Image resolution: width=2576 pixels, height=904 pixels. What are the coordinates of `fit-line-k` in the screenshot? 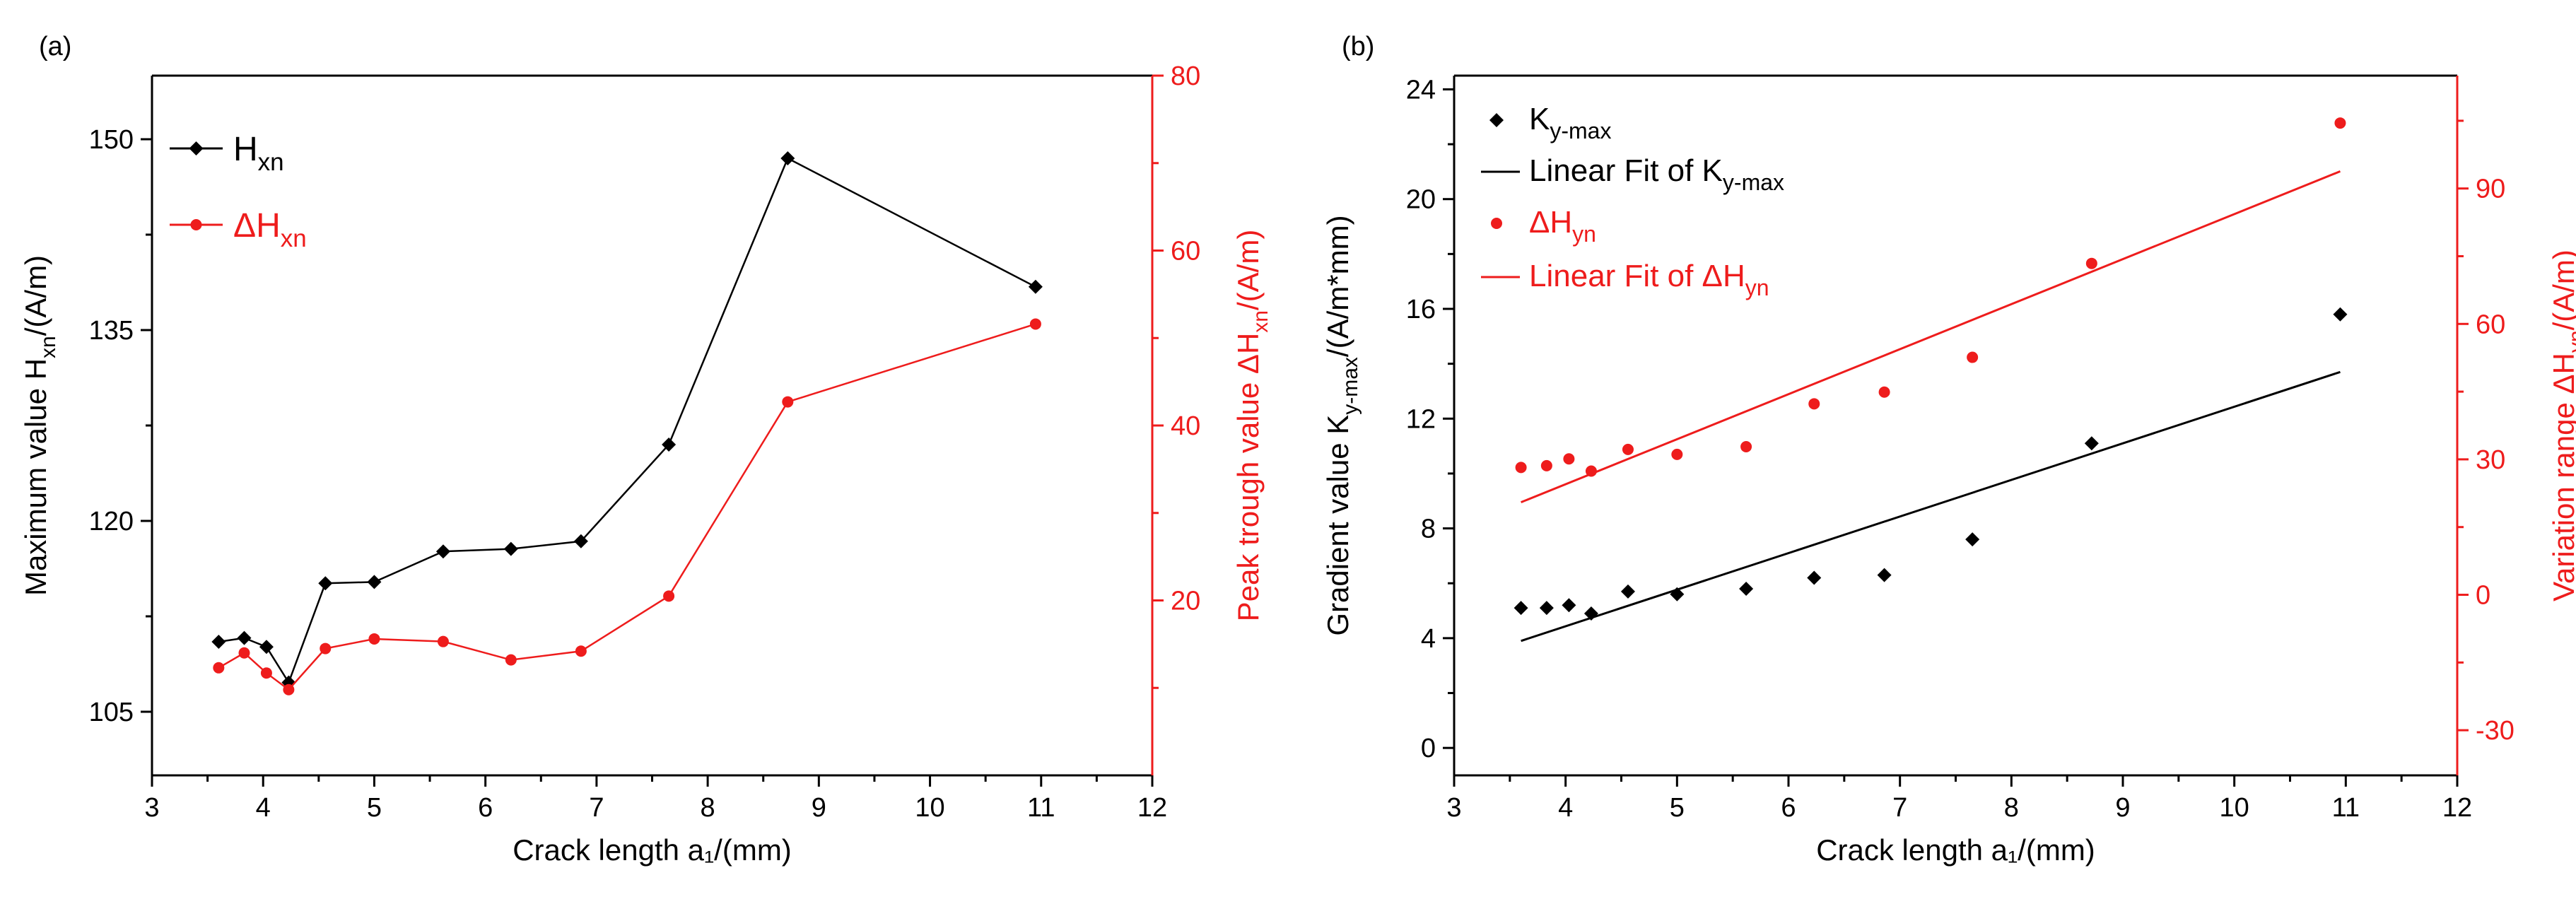 It's located at (1931, 506).